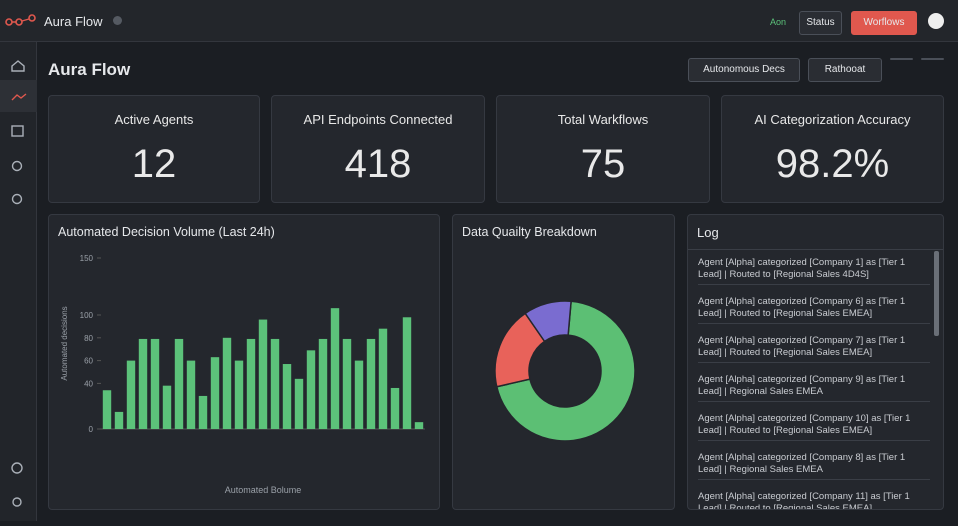  What do you see at coordinates (901, 59) in the screenshot?
I see `refresh-button` at bounding box center [901, 59].